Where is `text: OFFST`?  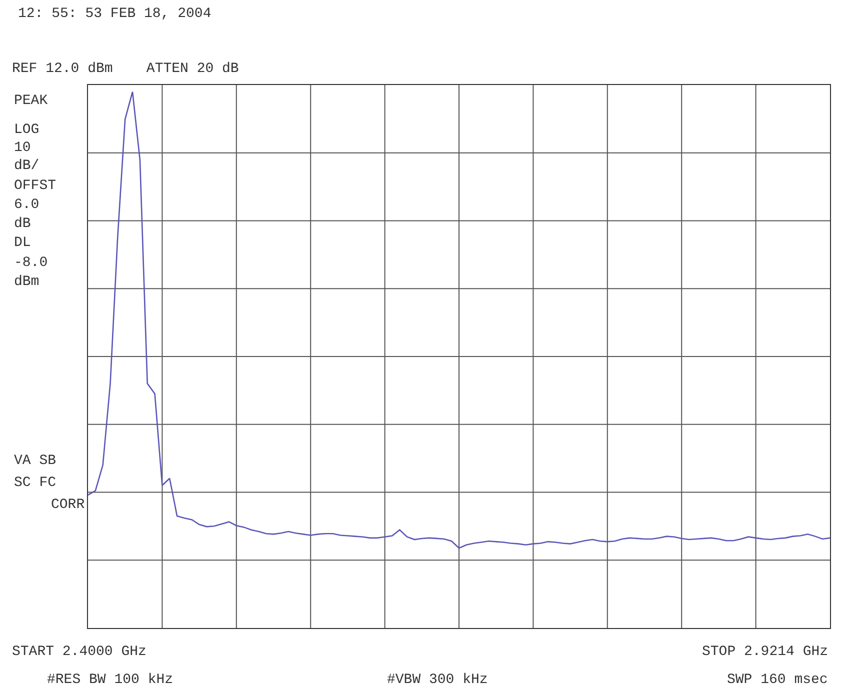
text: OFFST is located at coordinates (35, 186).